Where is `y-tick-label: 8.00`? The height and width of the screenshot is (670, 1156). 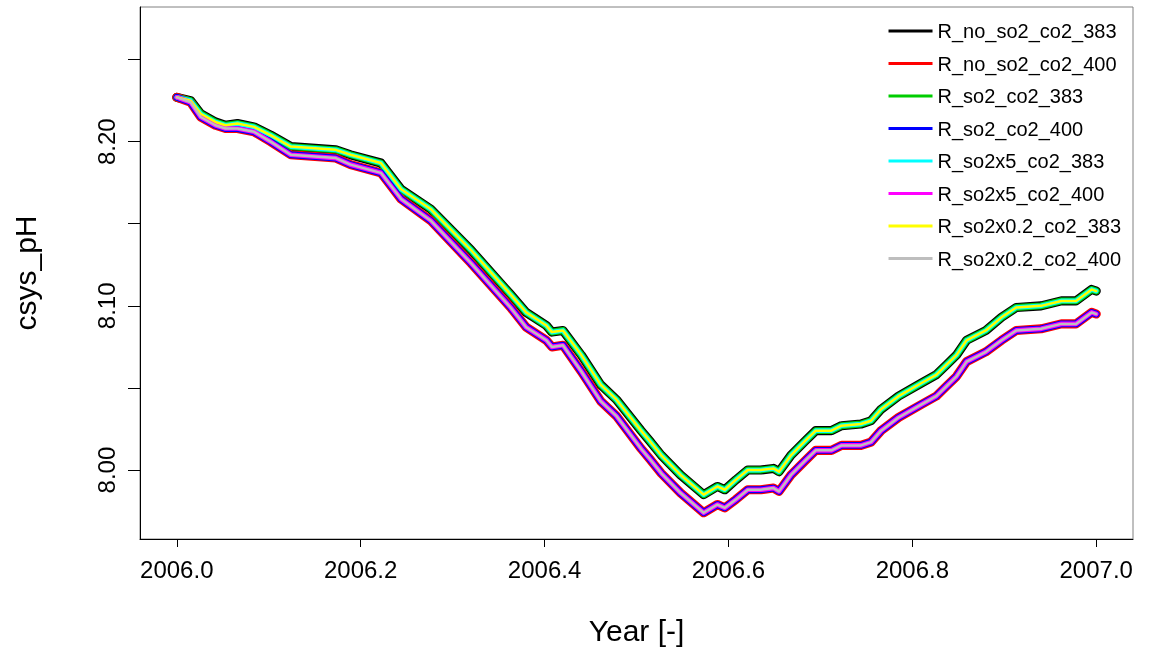
y-tick-label: 8.00 is located at coordinates (106, 470).